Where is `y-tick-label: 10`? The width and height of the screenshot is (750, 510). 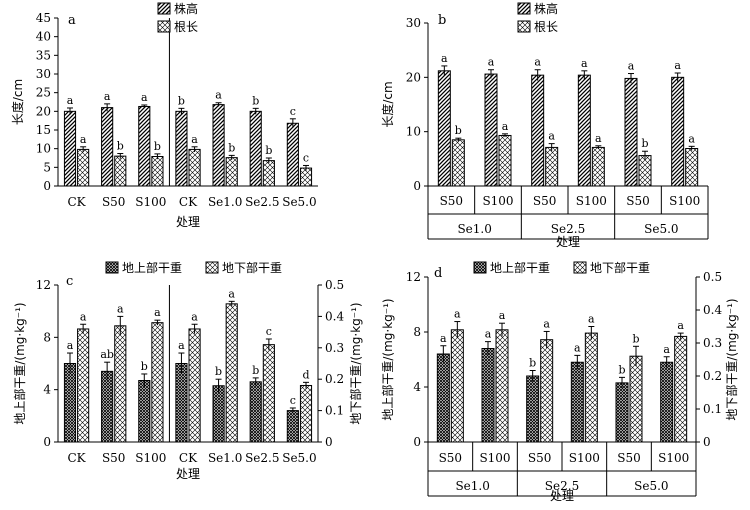 y-tick-label: 10 is located at coordinates (43, 149).